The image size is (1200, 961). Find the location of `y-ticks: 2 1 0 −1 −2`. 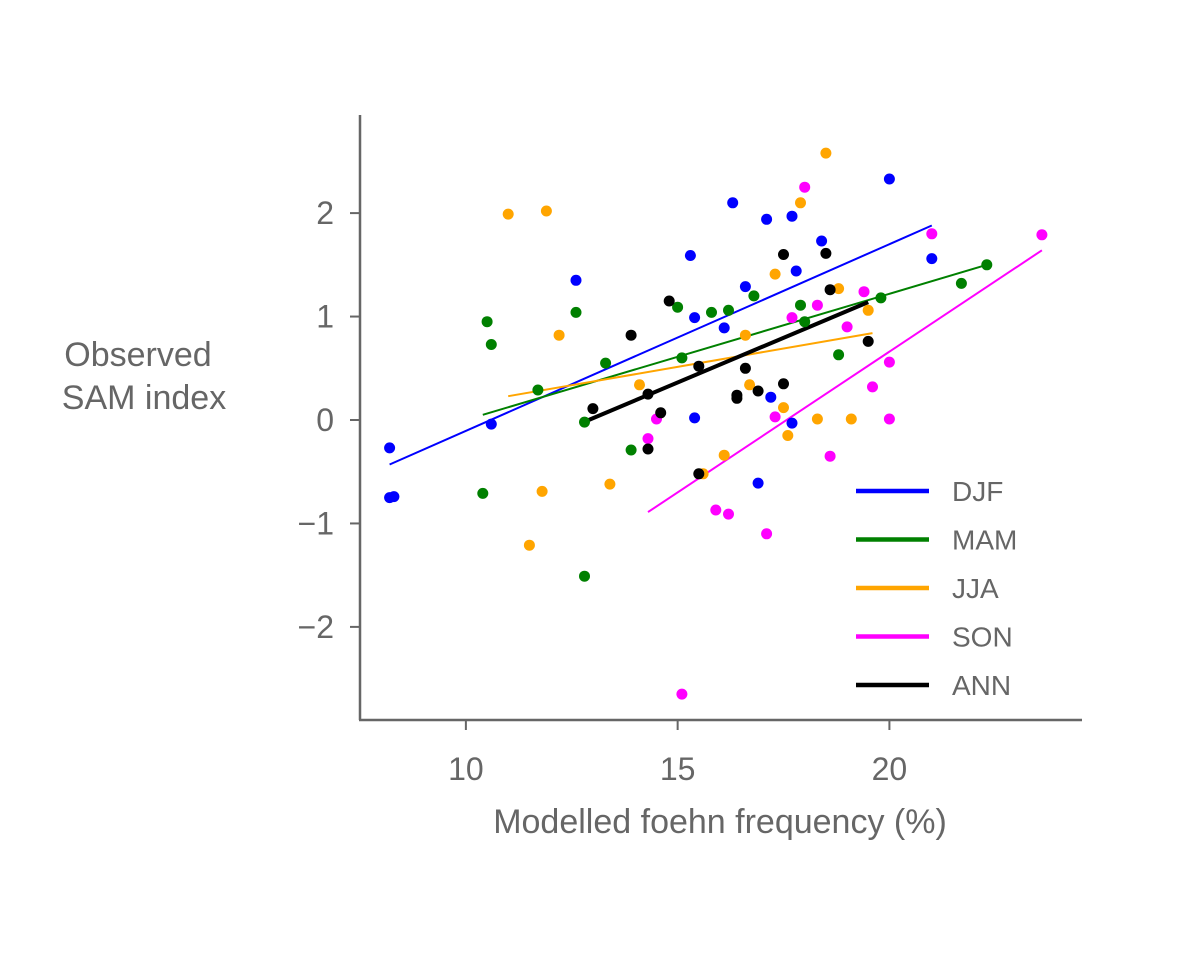

y-ticks: 2 1 0 −1 −2 is located at coordinates (329, 420).